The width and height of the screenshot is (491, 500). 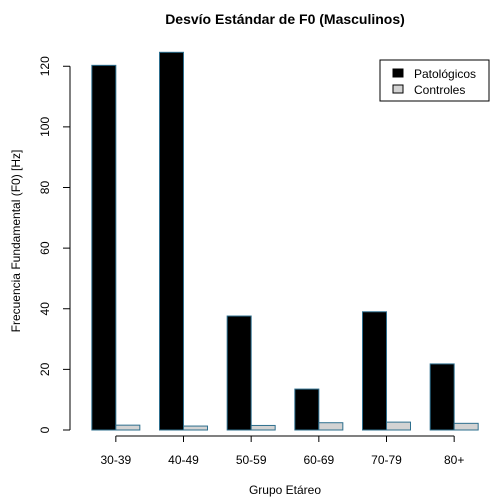 What do you see at coordinates (285, 19) in the screenshot?
I see `chart-title: Desvío Estándar de F0 (Masculinos)` at bounding box center [285, 19].